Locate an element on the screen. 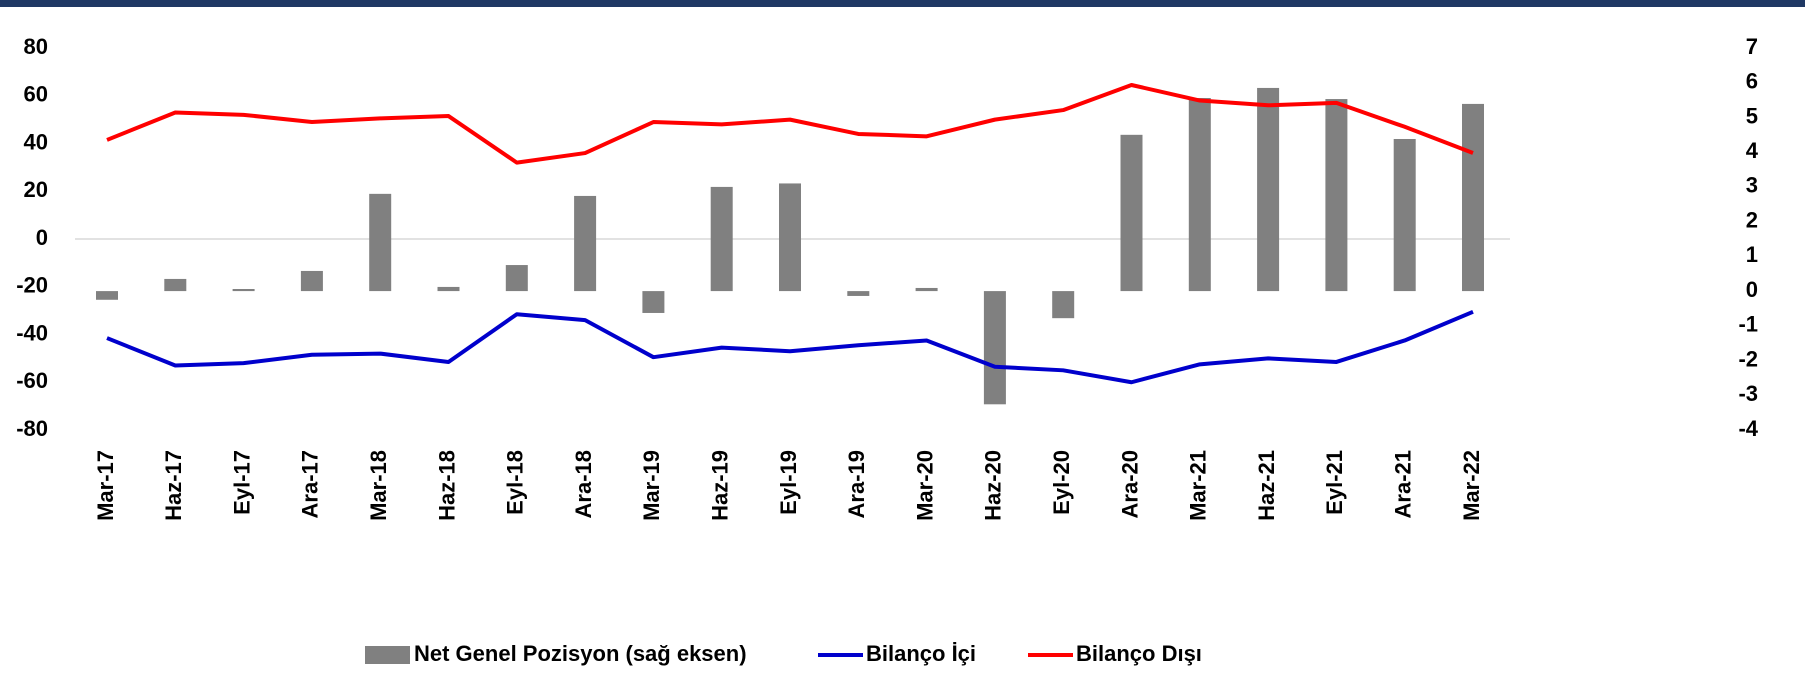 The width and height of the screenshot is (1805, 677). x-tick-label: Mar-22 is located at coordinates (1471, 485).